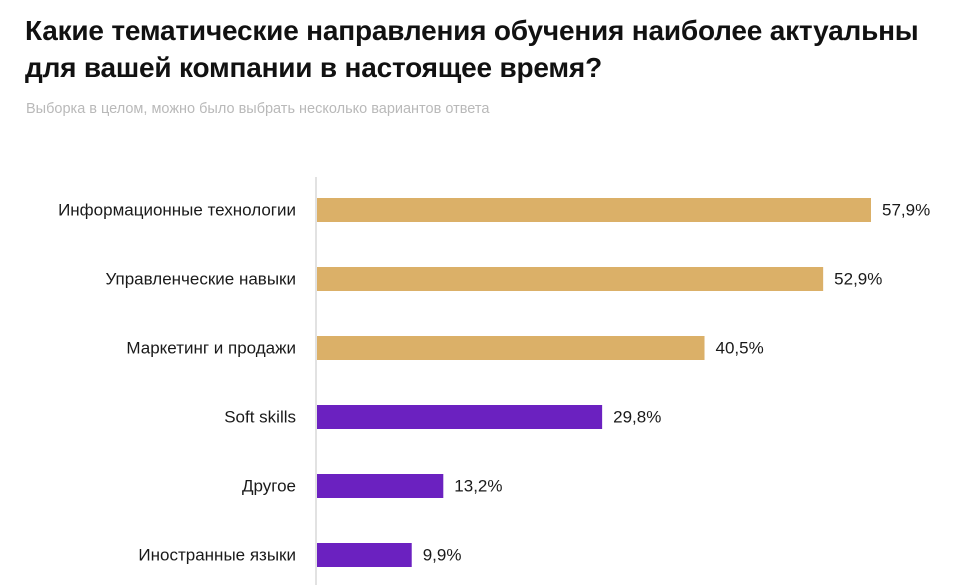 The height and width of the screenshot is (585, 958). What do you see at coordinates (211, 348) in the screenshot?
I see `category-label: Маркетинг и продажи` at bounding box center [211, 348].